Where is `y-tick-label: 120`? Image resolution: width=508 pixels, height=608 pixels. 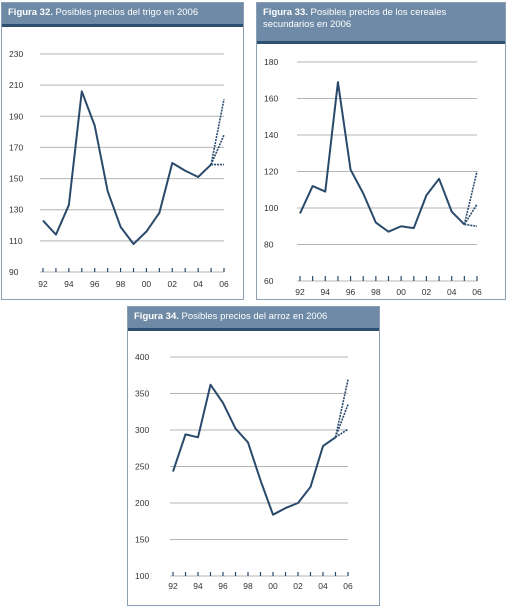 y-tick-label: 120 is located at coordinates (271, 172).